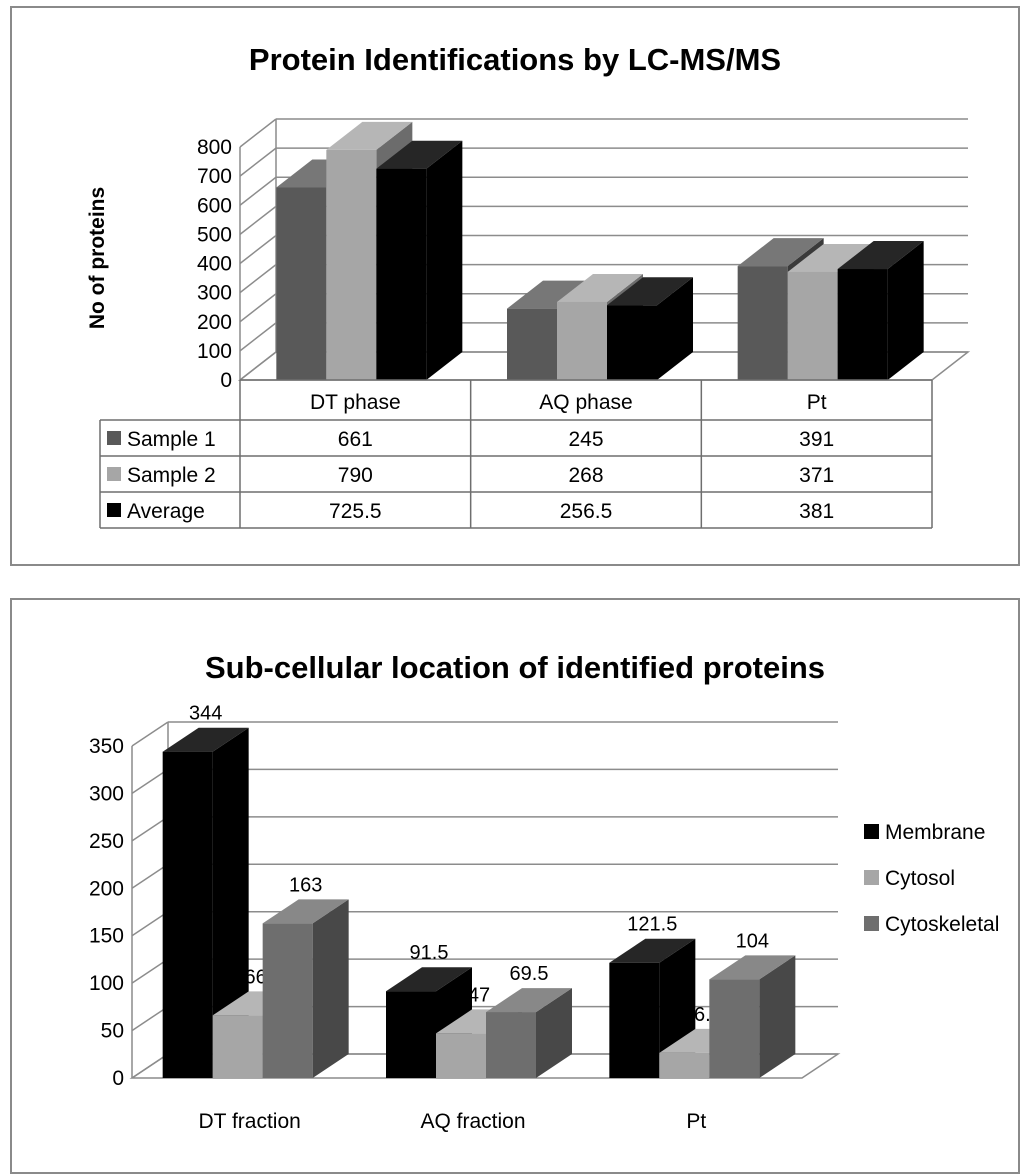 This screenshot has height=1174, width=1032. What do you see at coordinates (256, 977) in the screenshot?
I see `data-label-cytosol-dt-fraction: 66` at bounding box center [256, 977].